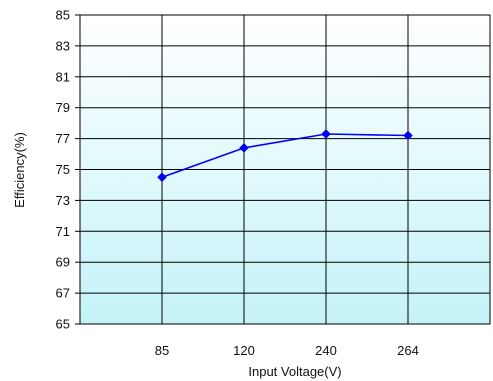  I want to click on y-axis-title: Efficiency(%), so click(19, 170).